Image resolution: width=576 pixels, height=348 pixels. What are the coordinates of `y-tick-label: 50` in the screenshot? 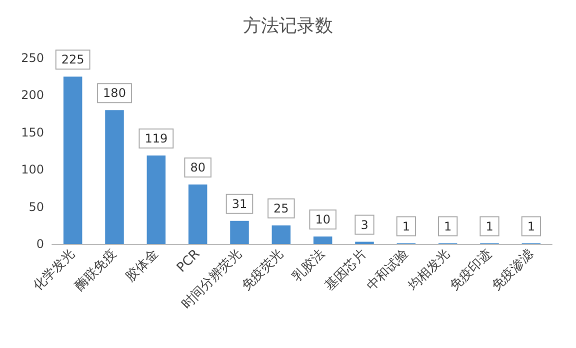 It's located at (36, 207).